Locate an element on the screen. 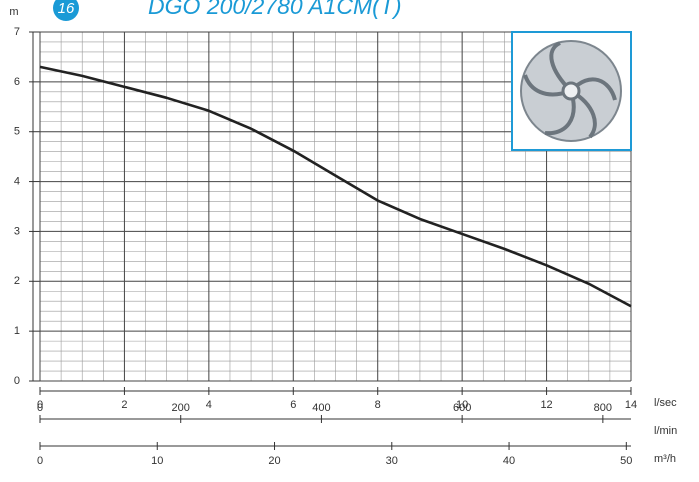 This screenshot has width=699, height=482. x3-tick-label: 40 is located at coordinates (509, 461).